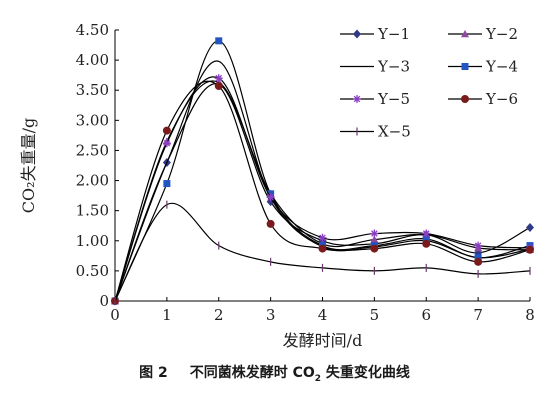 The image size is (549, 408). What do you see at coordinates (393, 67) in the screenshot?
I see `legend-label-y-3: Y−3` at bounding box center [393, 67].